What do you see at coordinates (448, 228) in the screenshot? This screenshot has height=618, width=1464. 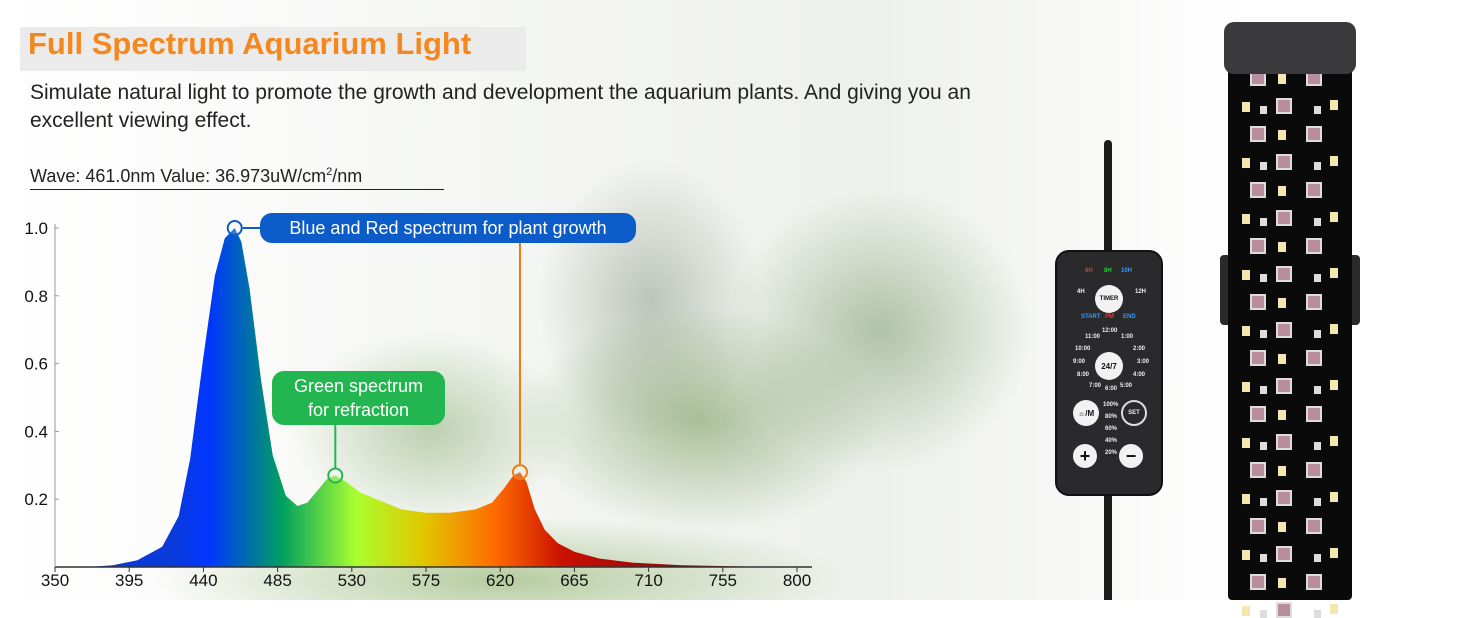 I see `blue-red-annotation: Blue and Red spectrum for plant growth` at bounding box center [448, 228].